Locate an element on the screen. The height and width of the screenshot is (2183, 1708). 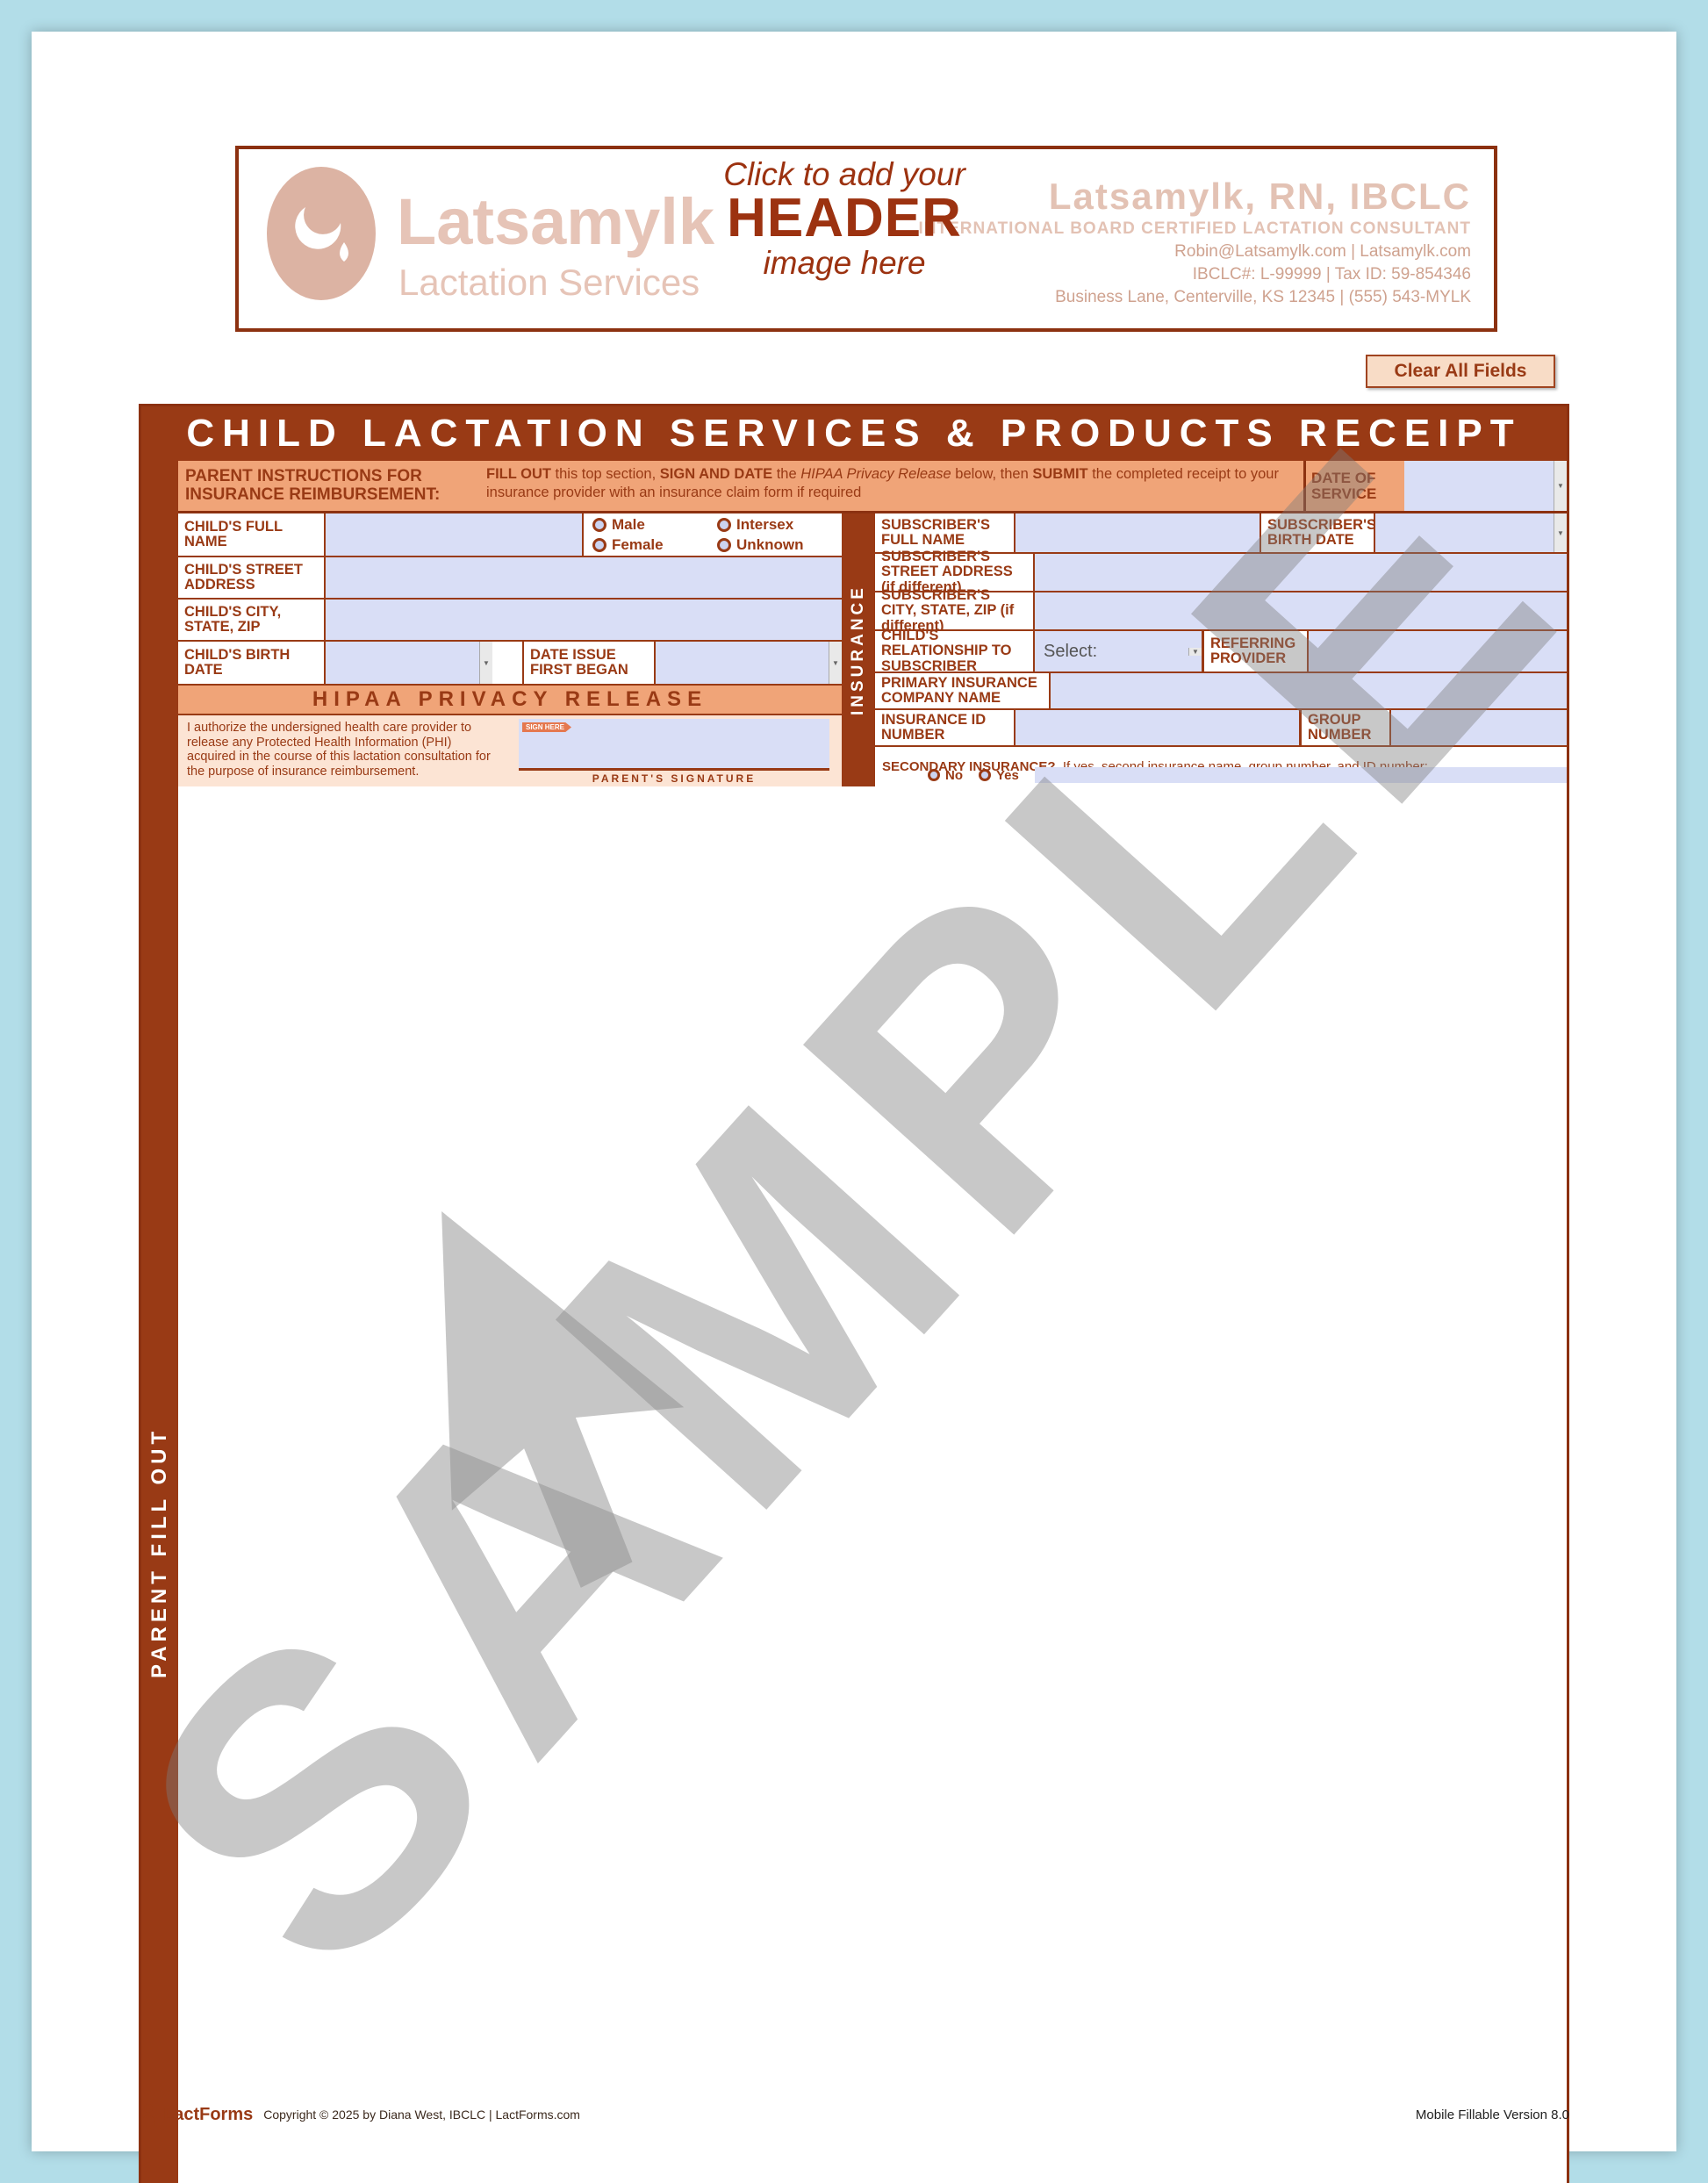
provider-contact: Robin@Latsamylk.com | Latsamylk.com is located at coordinates (1322, 251).